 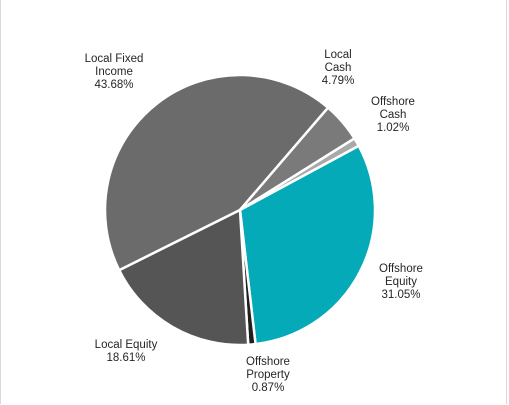 I want to click on label-percent: 0.87%, so click(x=268, y=388).